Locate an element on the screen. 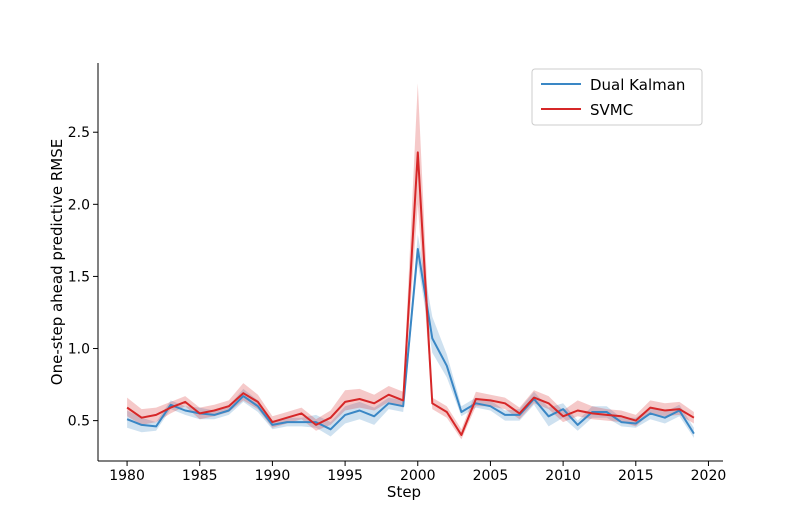 The height and width of the screenshot is (530, 789). legend-label-dual-kalman: Dual Kalman is located at coordinates (637, 85).